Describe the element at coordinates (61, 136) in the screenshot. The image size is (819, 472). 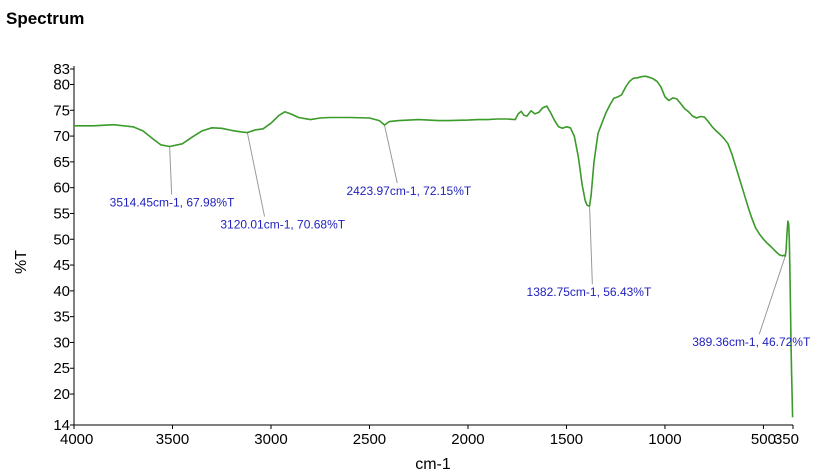
I see `y-tick-label: 70` at that location.